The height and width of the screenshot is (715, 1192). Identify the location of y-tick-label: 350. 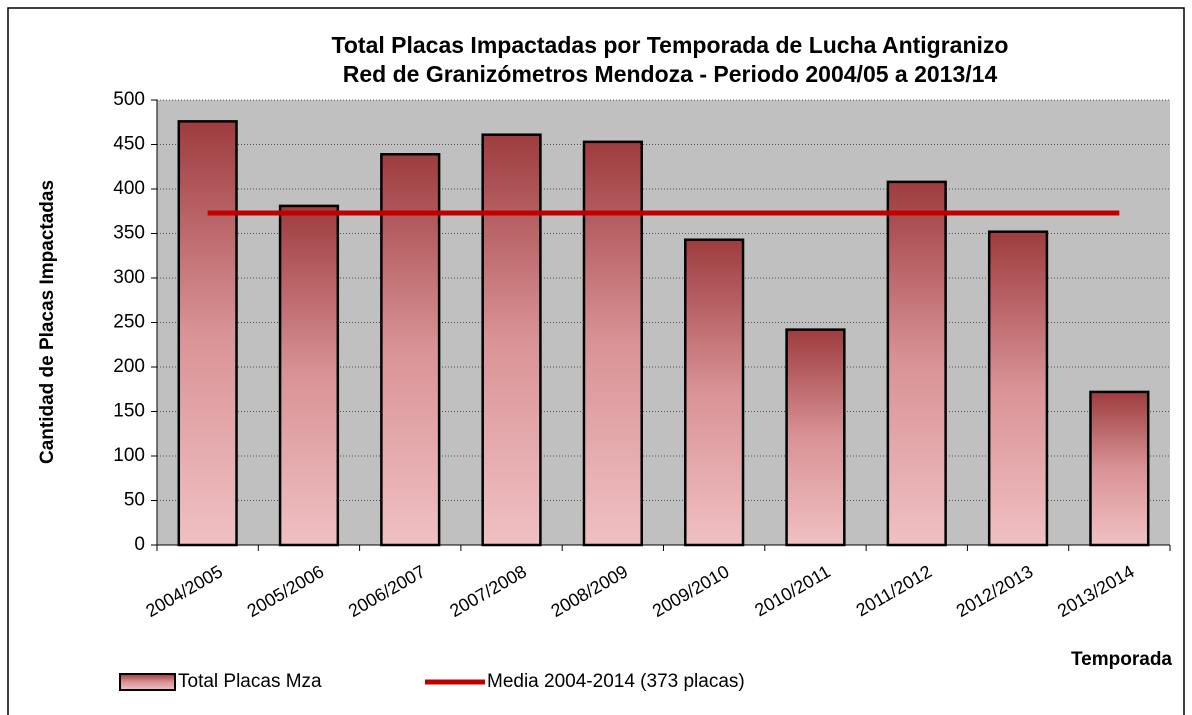
(129, 233).